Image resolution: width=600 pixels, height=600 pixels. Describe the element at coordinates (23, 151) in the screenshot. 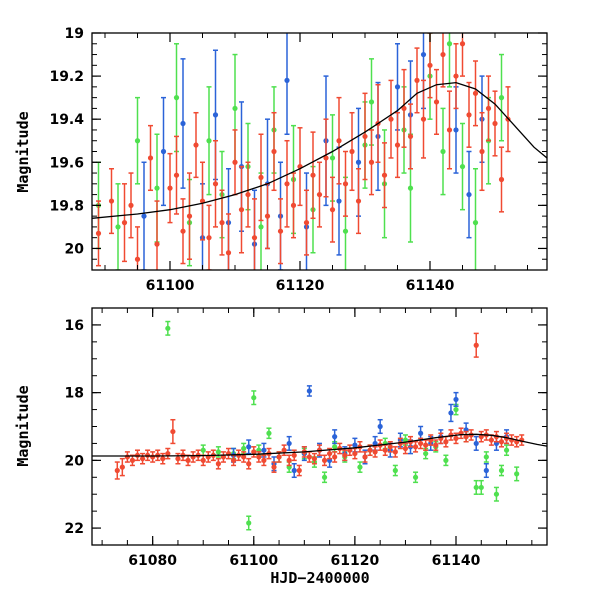

I see `top-y-axis-label: Magnitude` at that location.